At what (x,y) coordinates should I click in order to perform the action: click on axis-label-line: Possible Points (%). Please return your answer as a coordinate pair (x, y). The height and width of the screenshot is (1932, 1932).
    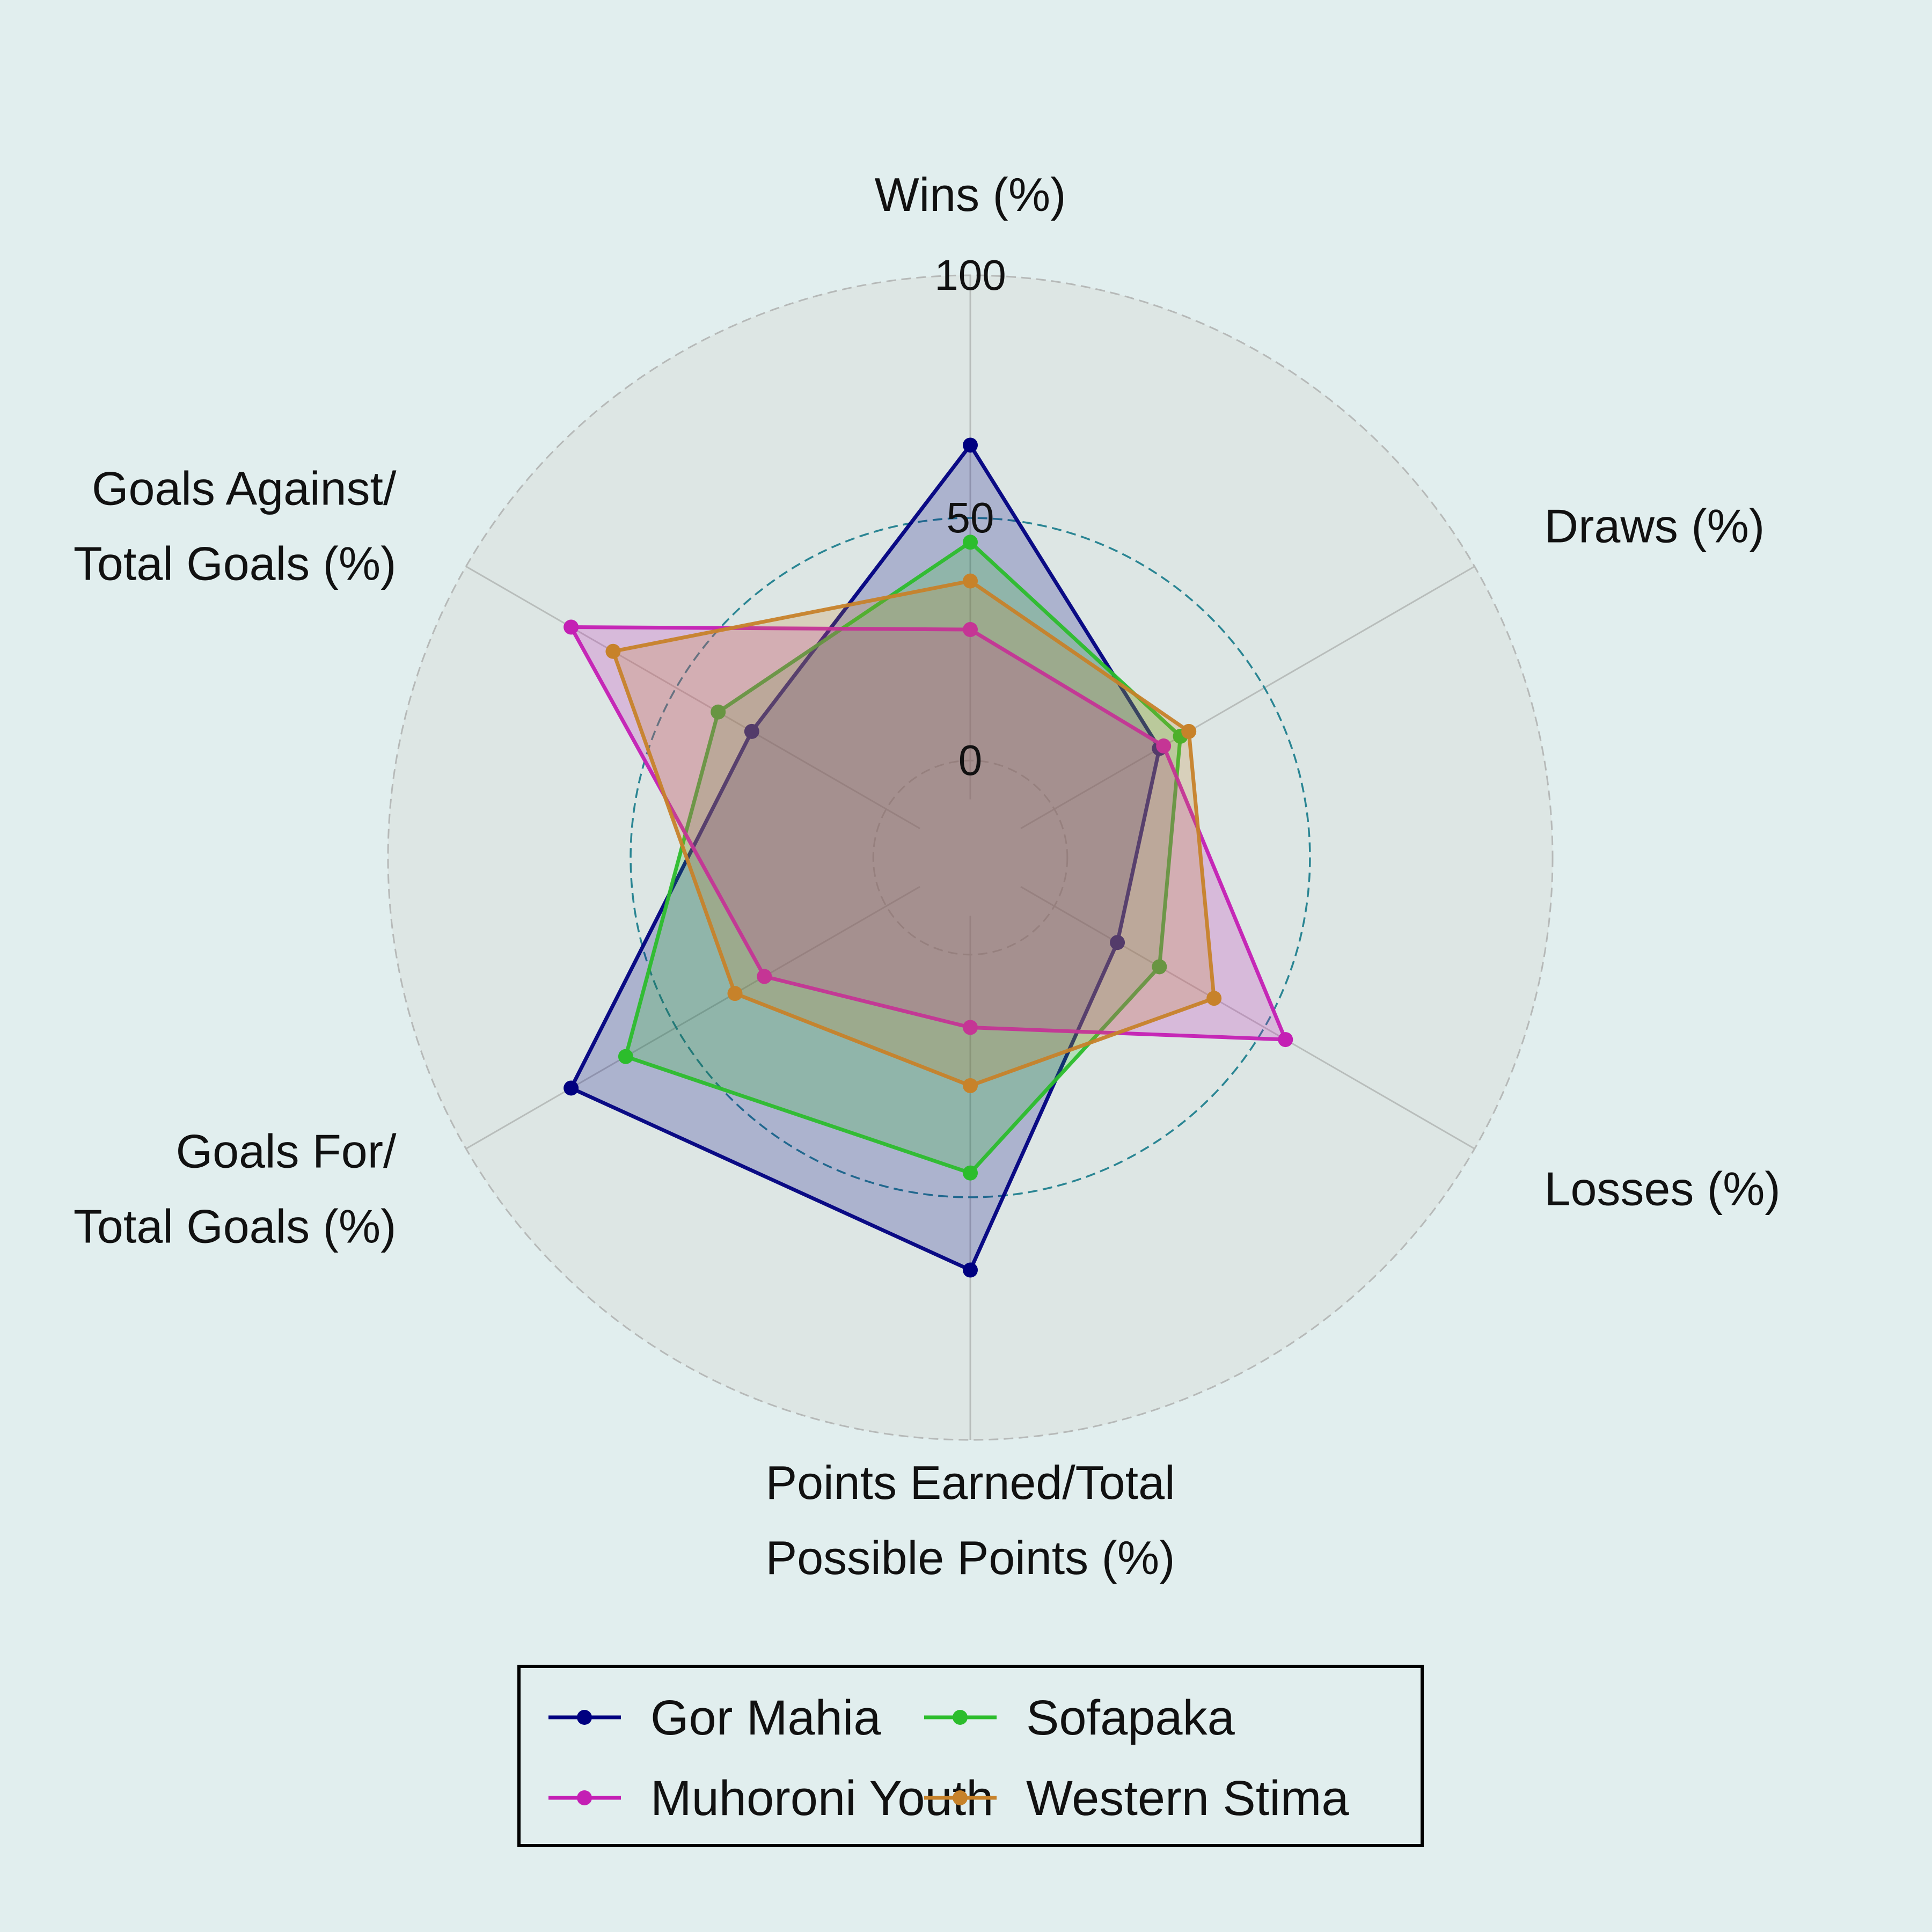
    Looking at the image, I should click on (970, 1557).